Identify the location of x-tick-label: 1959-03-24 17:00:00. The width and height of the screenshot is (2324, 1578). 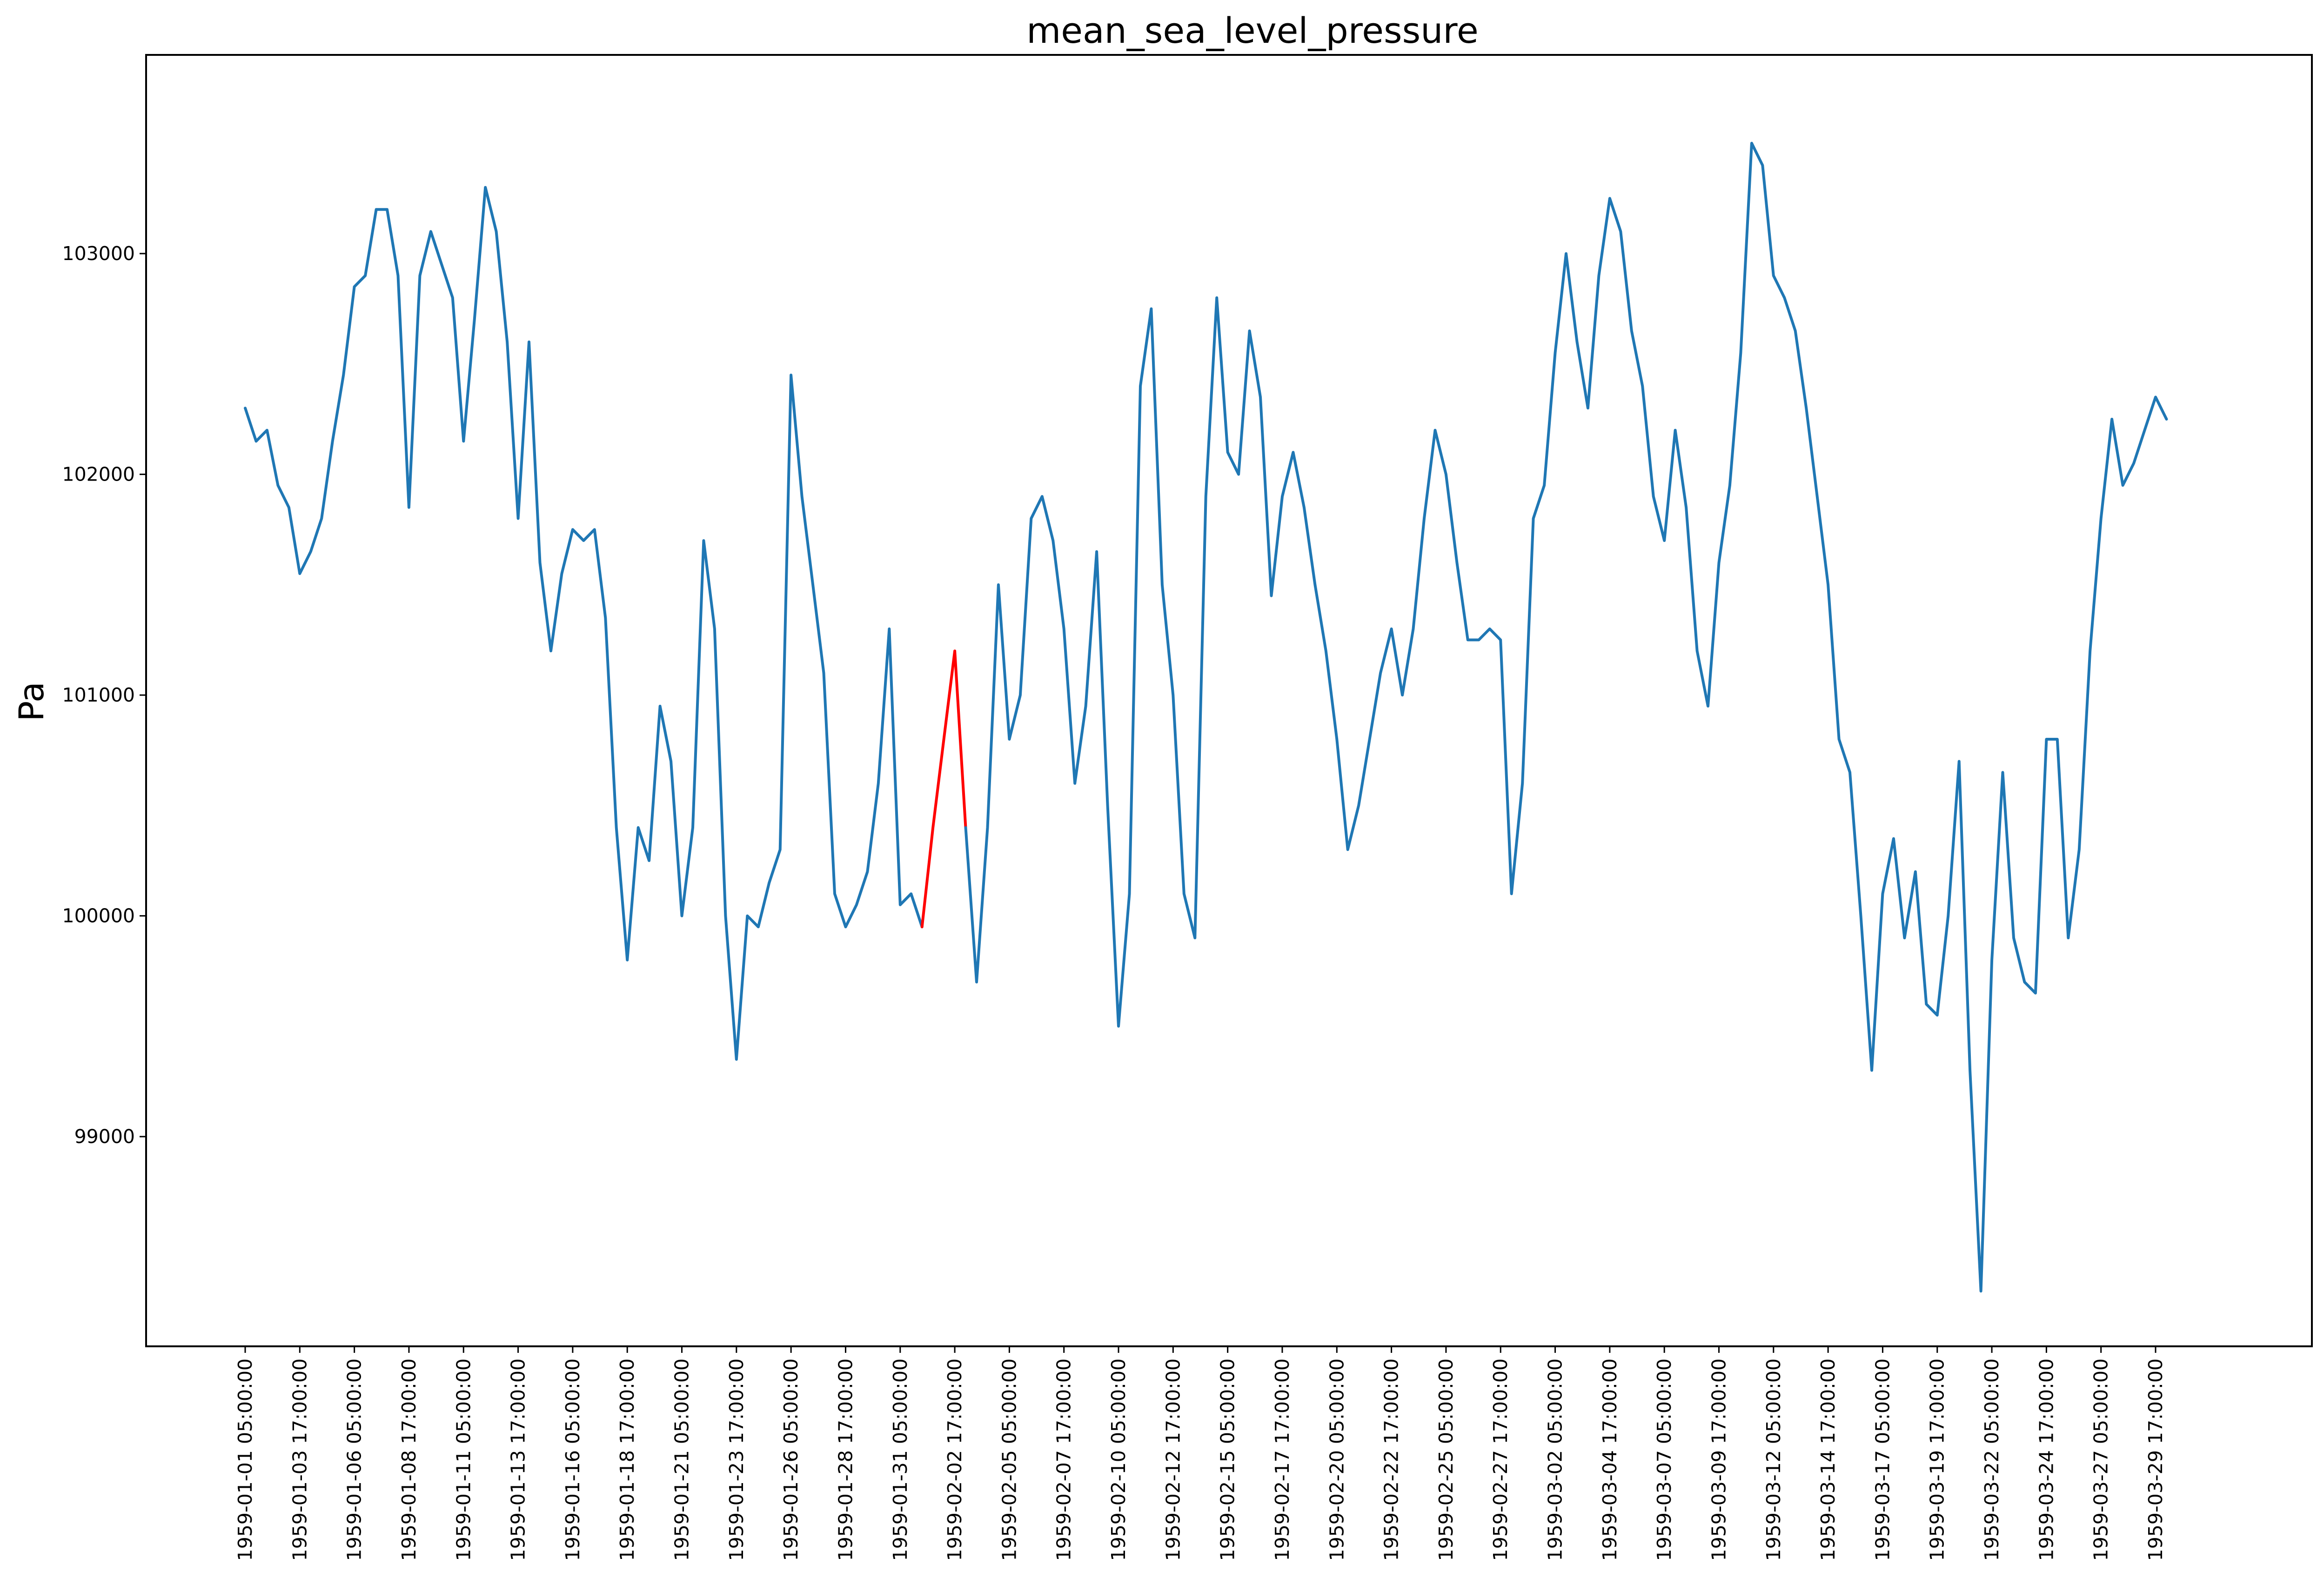
(2046, 1459).